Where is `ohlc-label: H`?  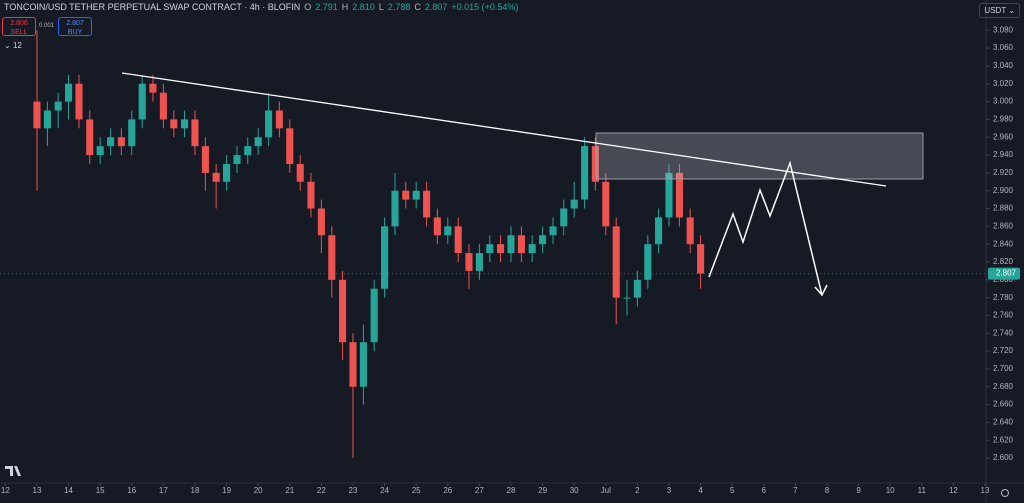
ohlc-label: H is located at coordinates (345, 7).